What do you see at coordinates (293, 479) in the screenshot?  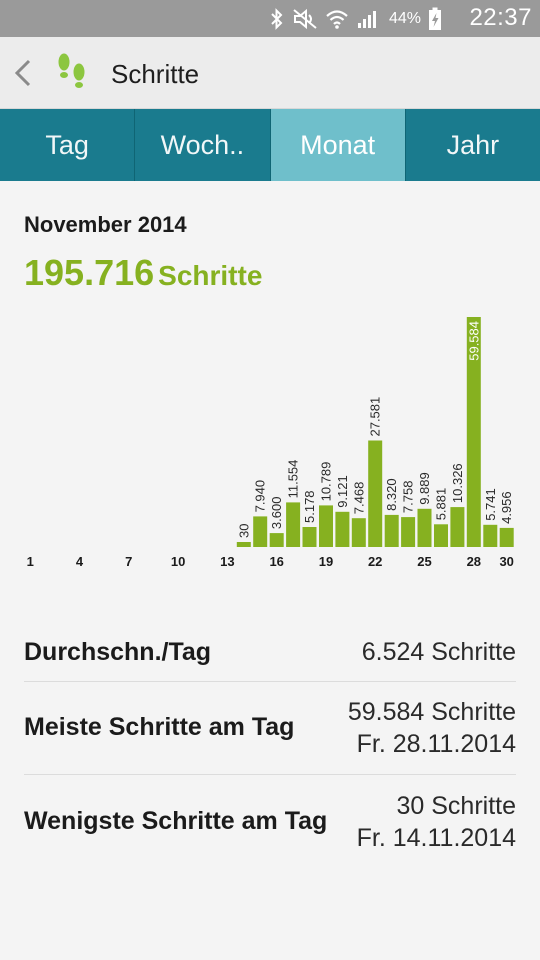 I see `bar-label-day-17: 11.554` at bounding box center [293, 479].